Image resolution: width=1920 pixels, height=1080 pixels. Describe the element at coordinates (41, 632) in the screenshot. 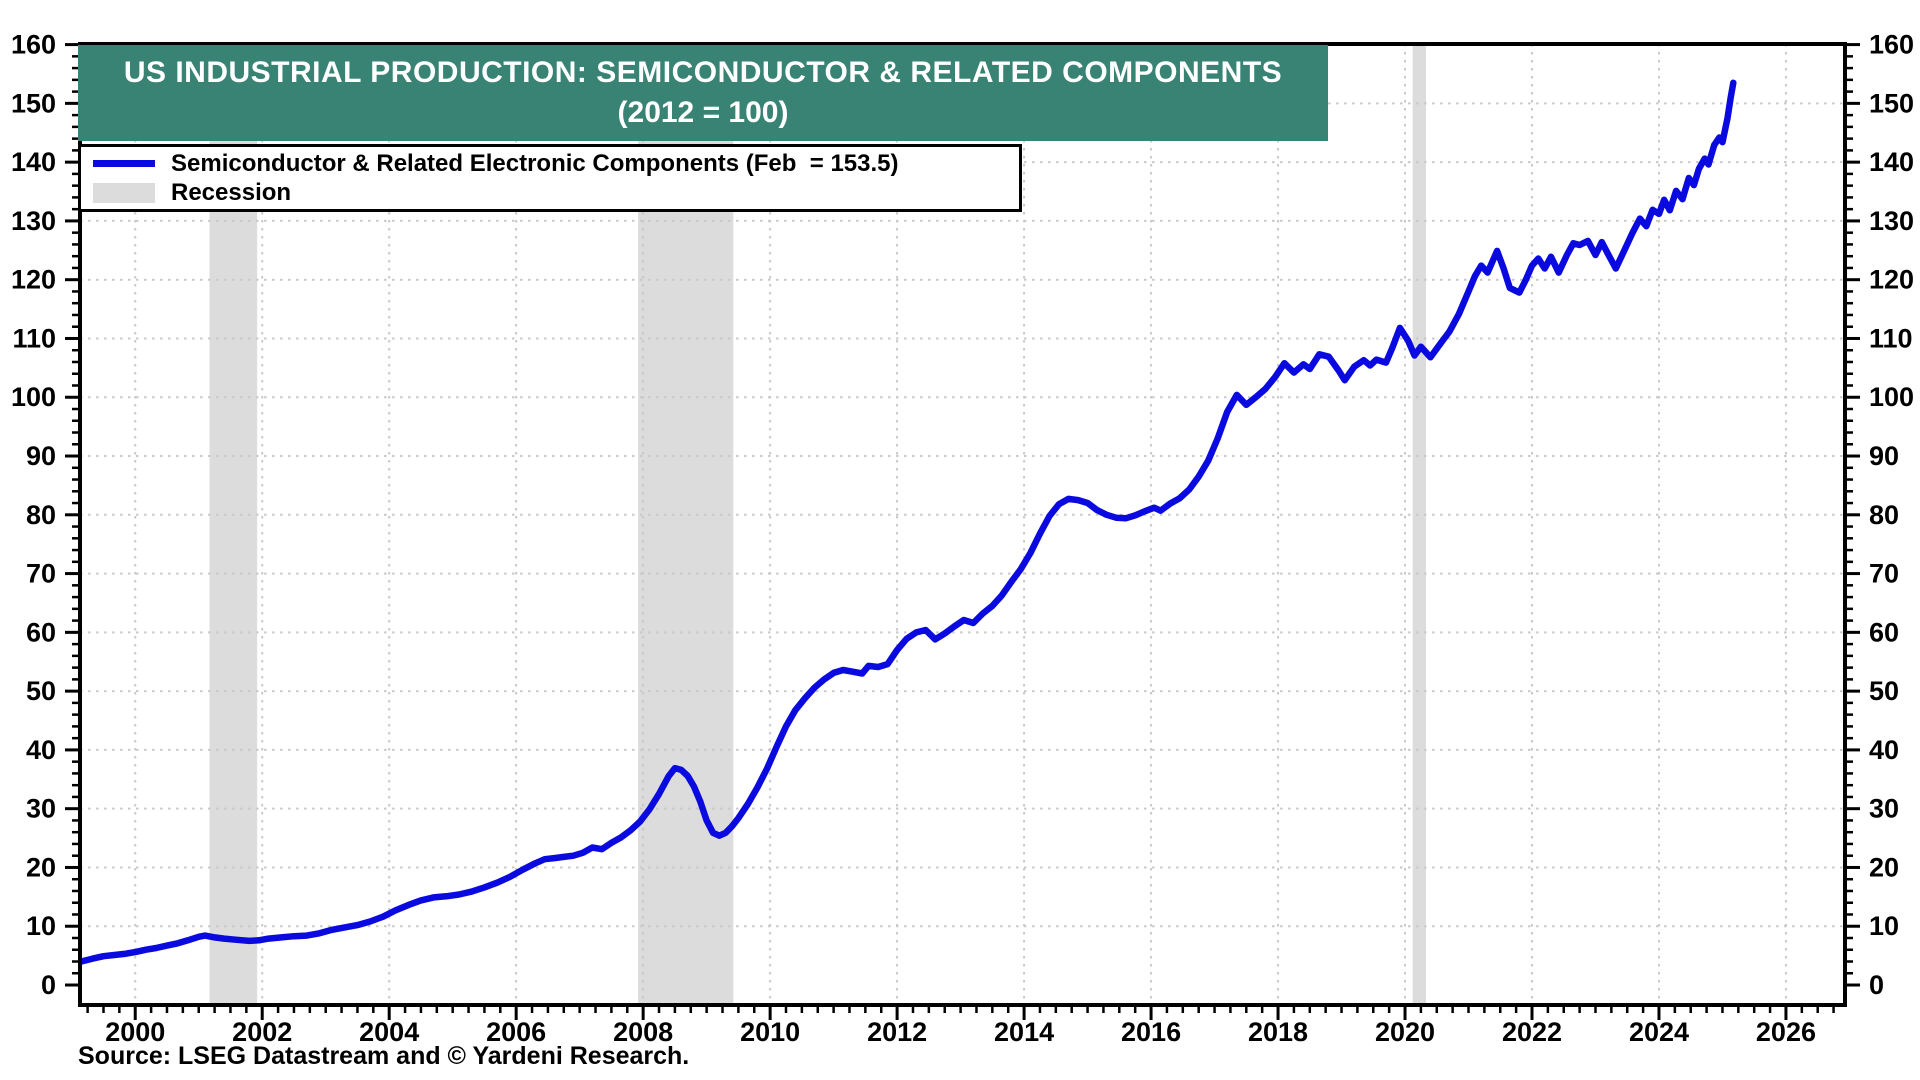

I see `y-tick-label-left: 60` at that location.